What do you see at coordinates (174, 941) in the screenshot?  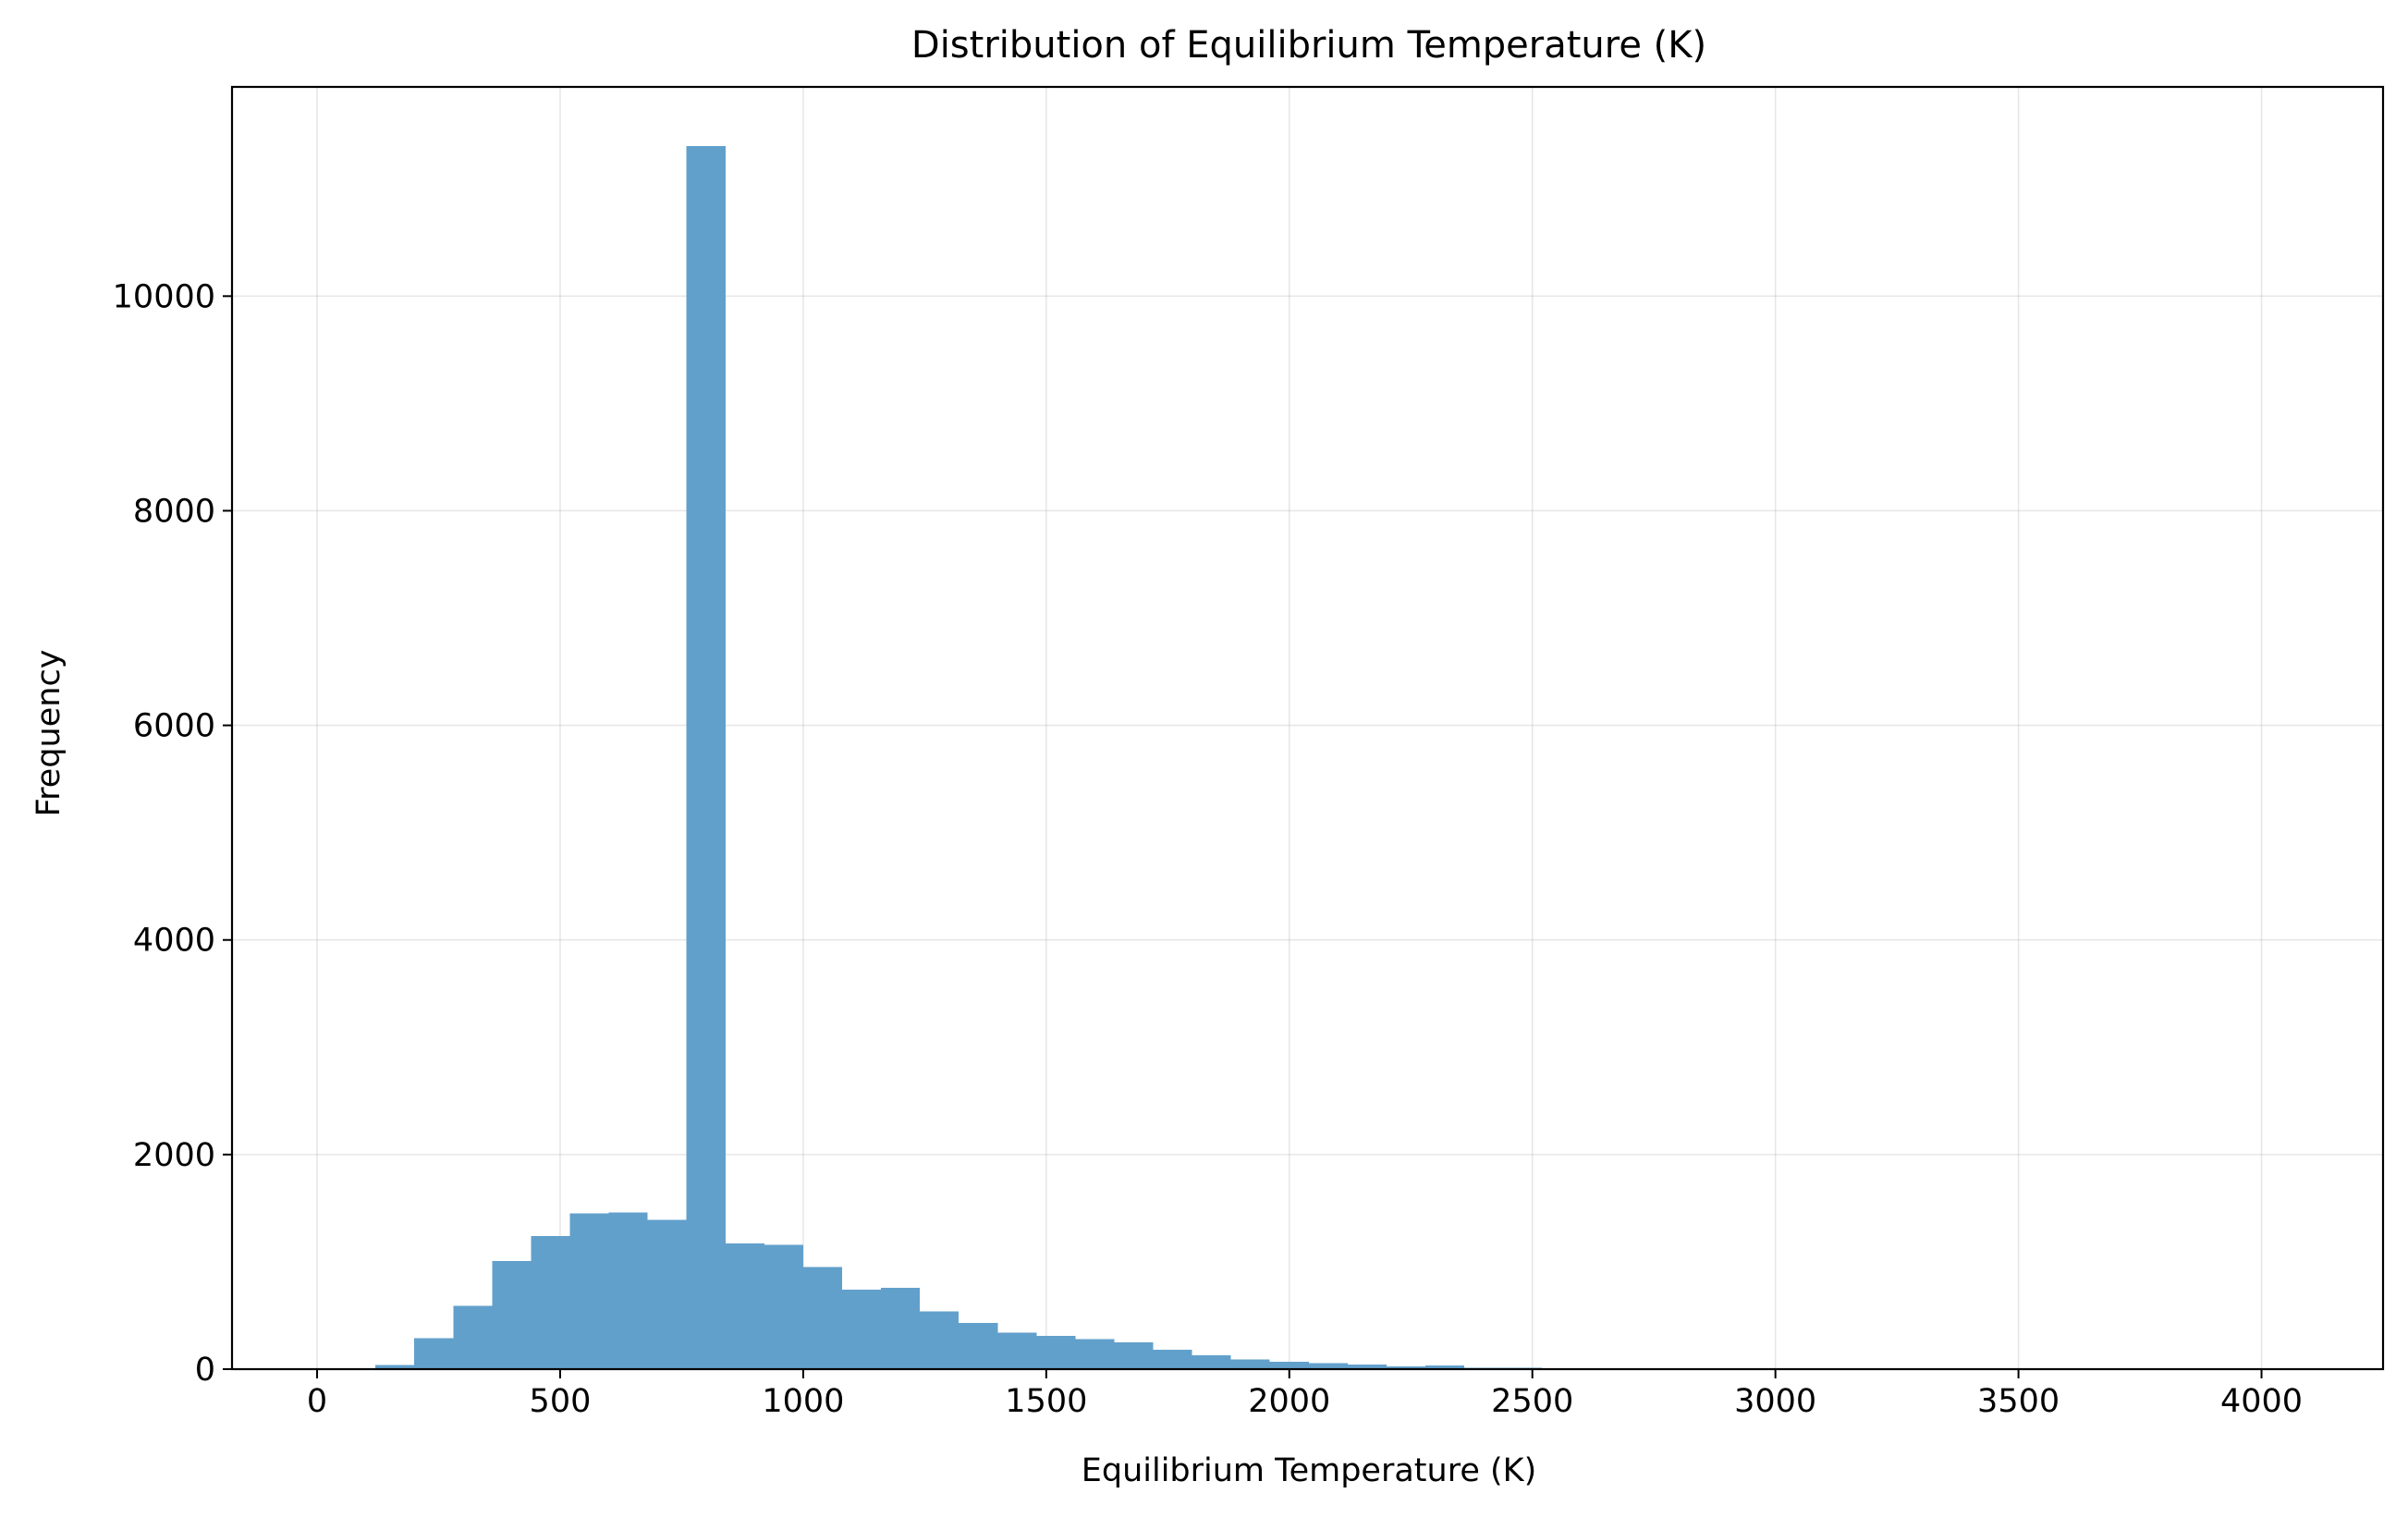 I see `y-tick-label: 4000` at bounding box center [174, 941].